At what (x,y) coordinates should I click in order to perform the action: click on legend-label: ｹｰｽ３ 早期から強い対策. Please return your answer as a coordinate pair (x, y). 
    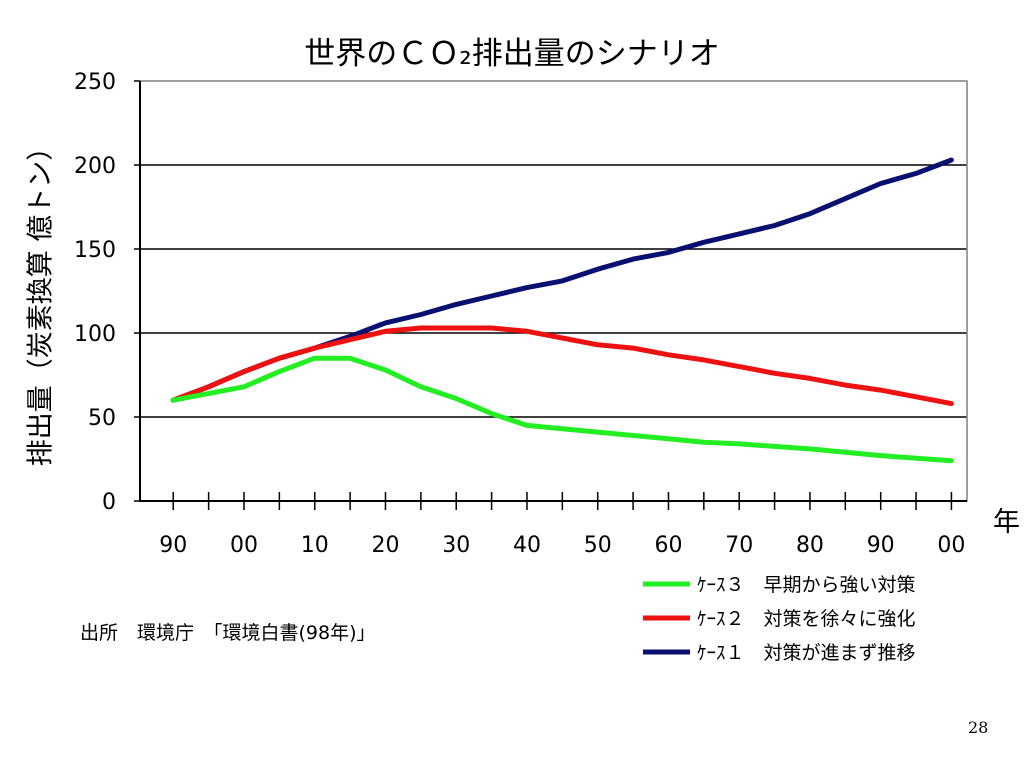
    Looking at the image, I should click on (806, 585).